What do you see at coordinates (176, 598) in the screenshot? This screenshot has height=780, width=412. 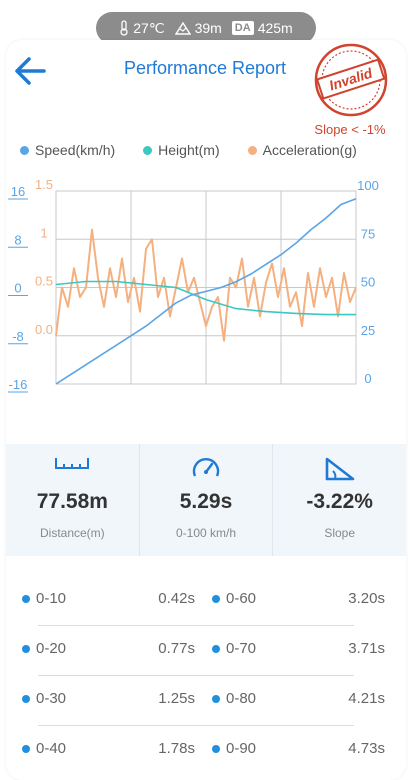 I see `split-left-time: 0.42s` at bounding box center [176, 598].